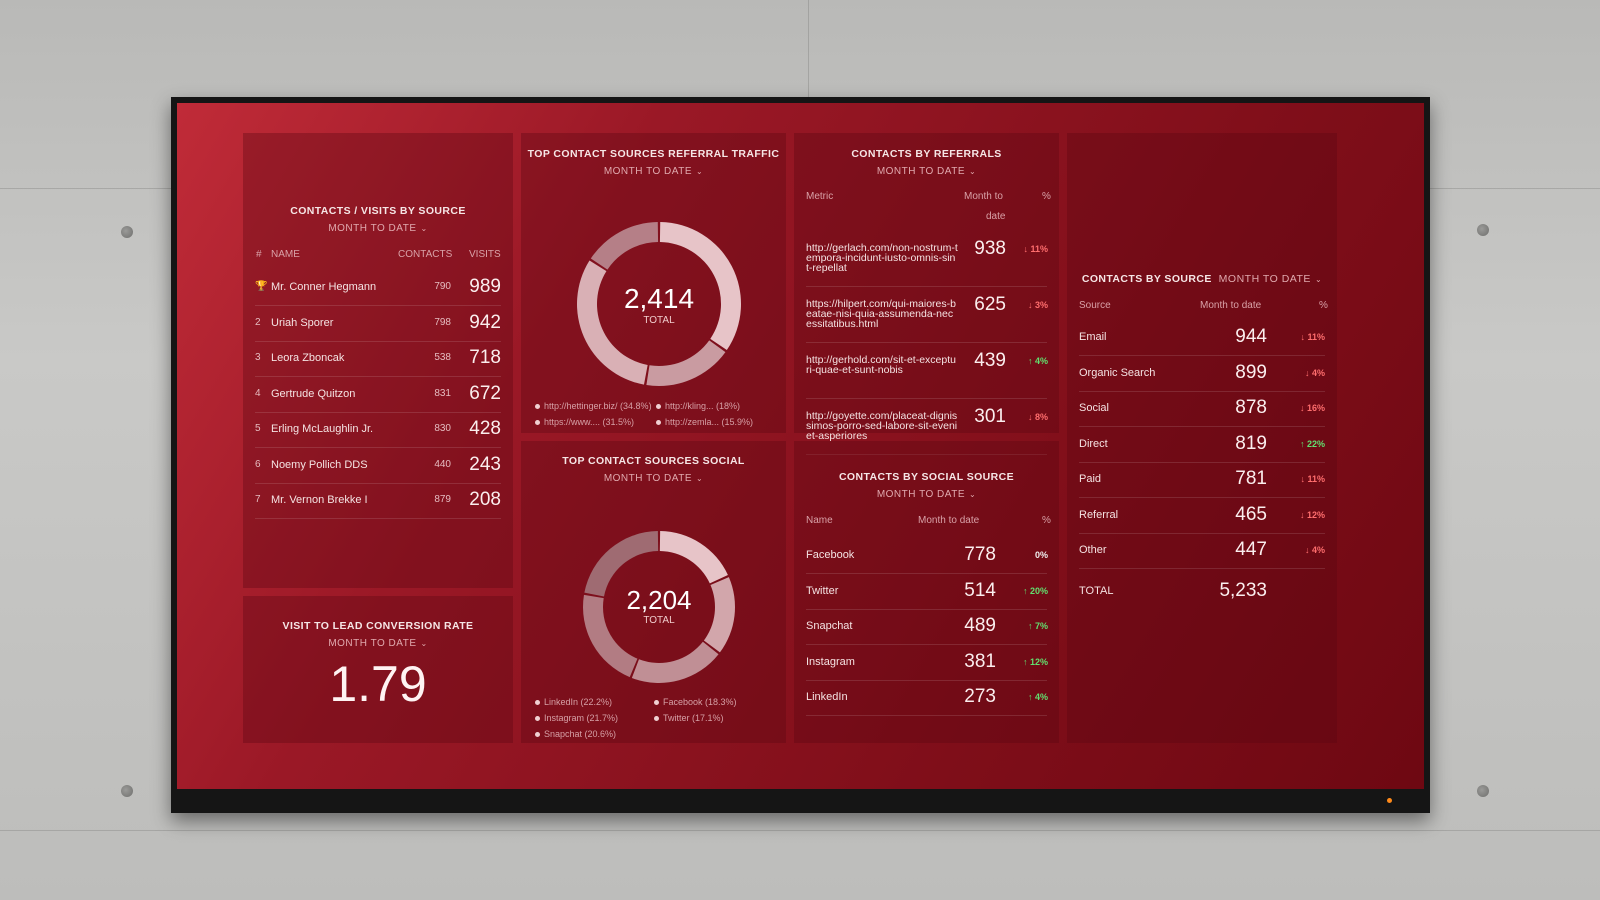 The image size is (1600, 900). I want to click on table-row: Snapchat 489 ↑ 7%, so click(927, 626).